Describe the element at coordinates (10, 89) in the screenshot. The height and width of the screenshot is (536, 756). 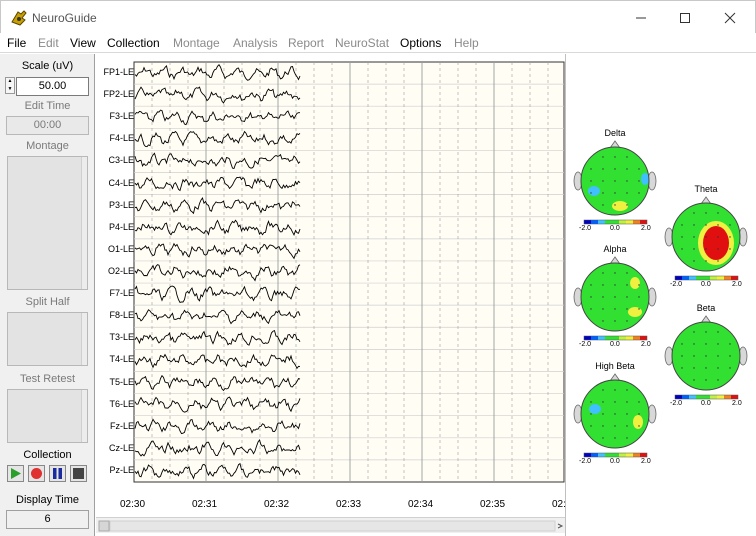
I see `spin-down-icon: ▼` at that location.